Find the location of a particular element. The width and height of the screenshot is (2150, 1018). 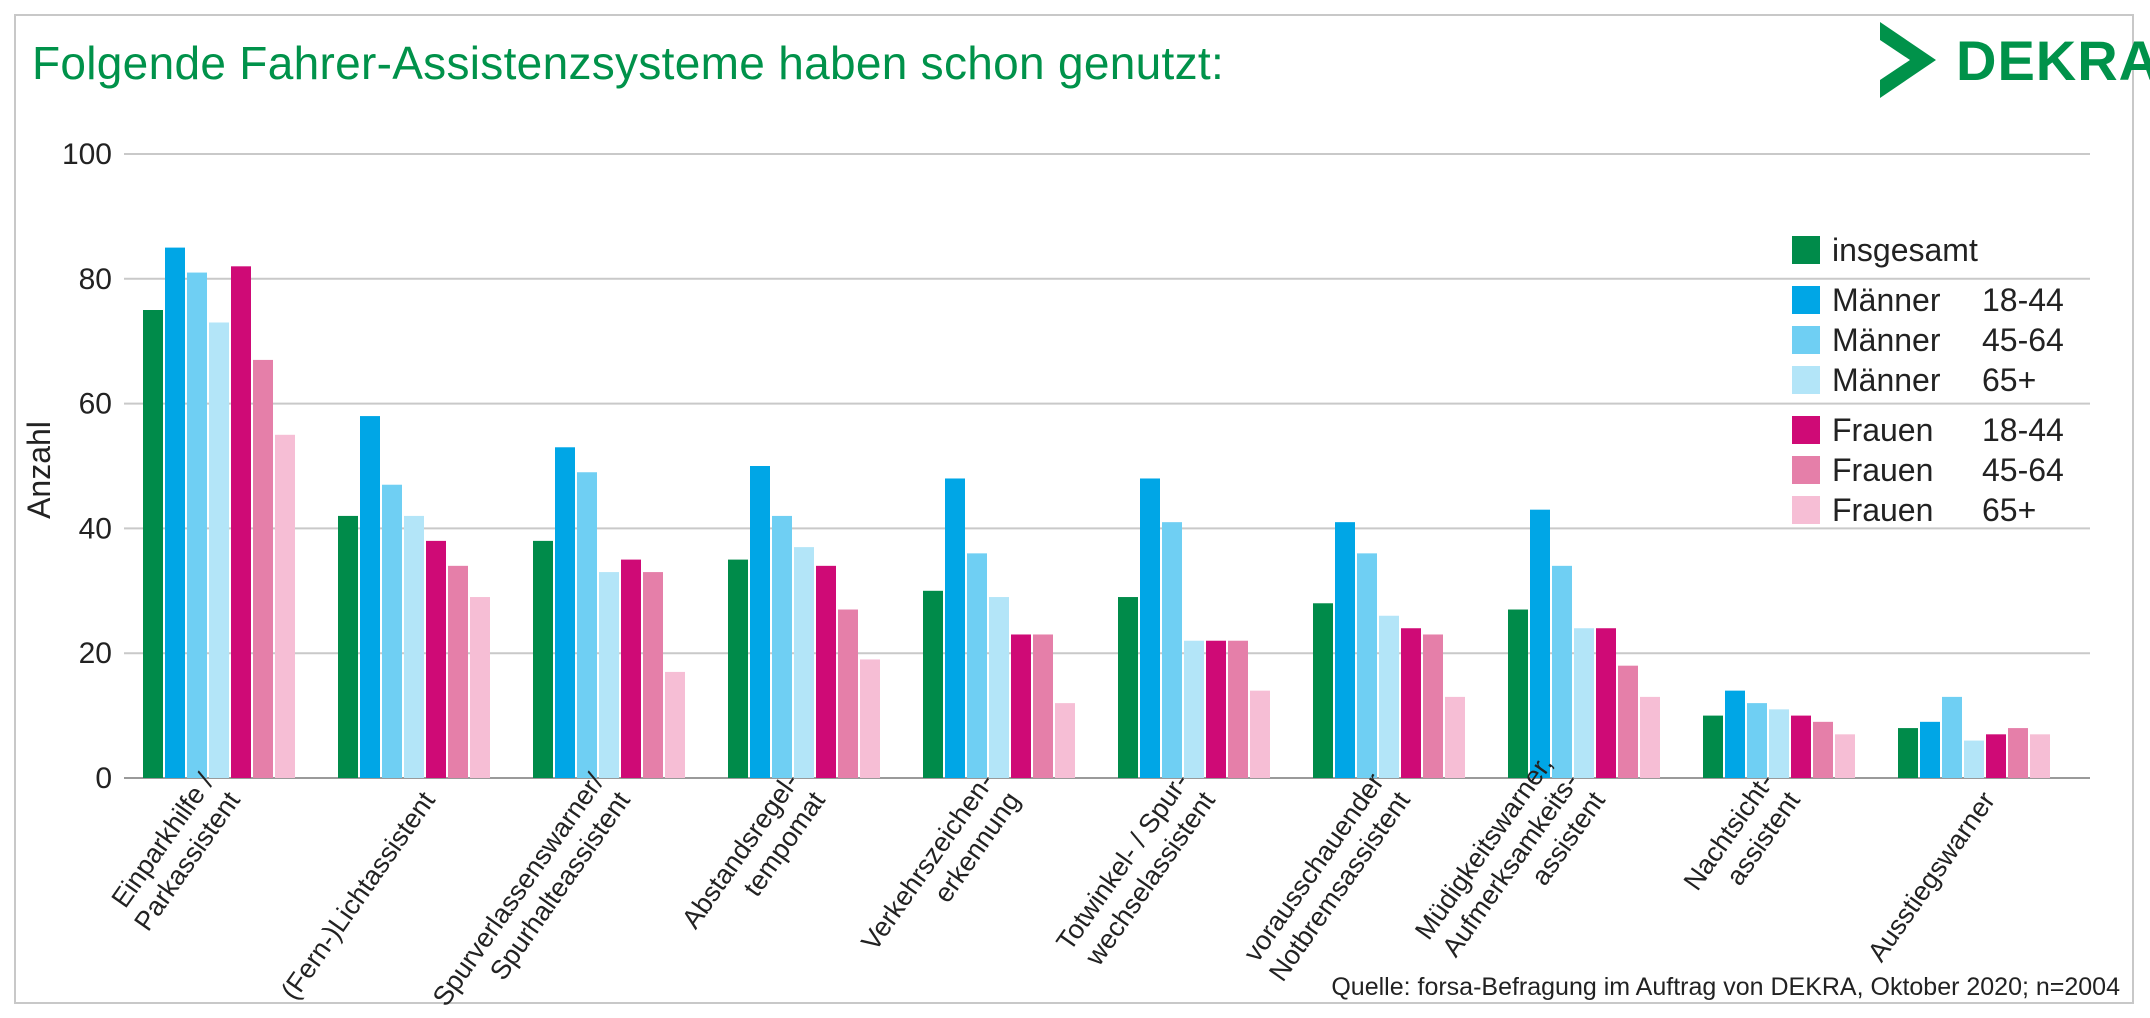

dekra-logo: DEKRA is located at coordinates (2013, 61).